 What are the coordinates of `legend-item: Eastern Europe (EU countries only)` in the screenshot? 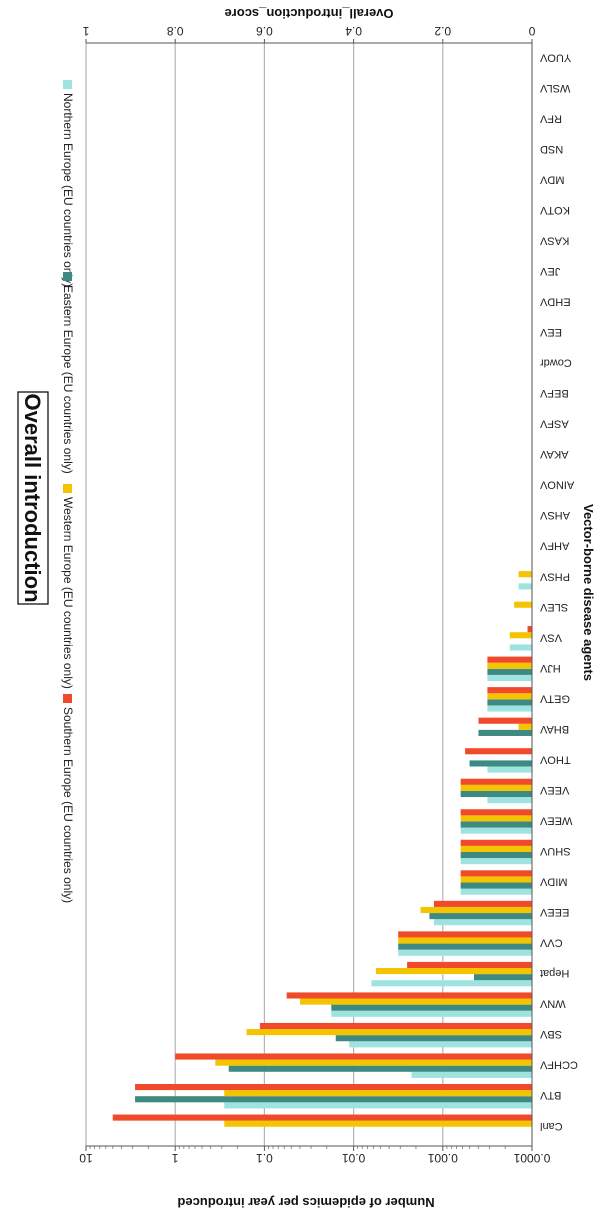 It's located at (68, 373).